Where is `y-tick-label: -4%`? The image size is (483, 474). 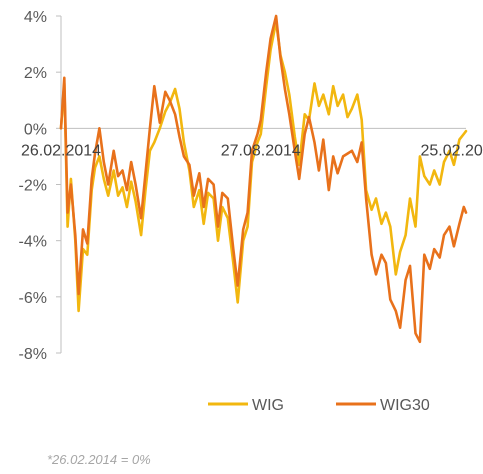
y-tick-label: -4% is located at coordinates (33, 242).